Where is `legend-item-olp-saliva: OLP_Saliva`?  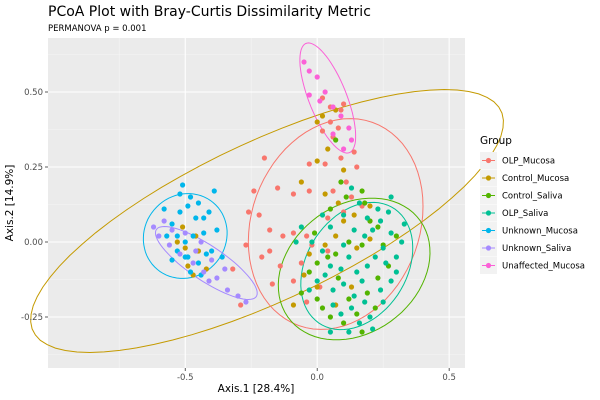 legend-item-olp-saliva: OLP_Saliva is located at coordinates (514, 213).